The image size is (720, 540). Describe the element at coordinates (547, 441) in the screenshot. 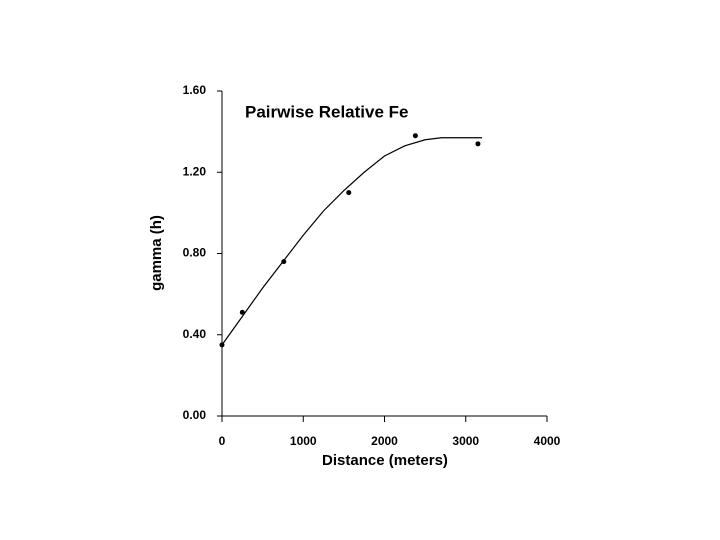

I see `x-tick-label: 4000` at that location.